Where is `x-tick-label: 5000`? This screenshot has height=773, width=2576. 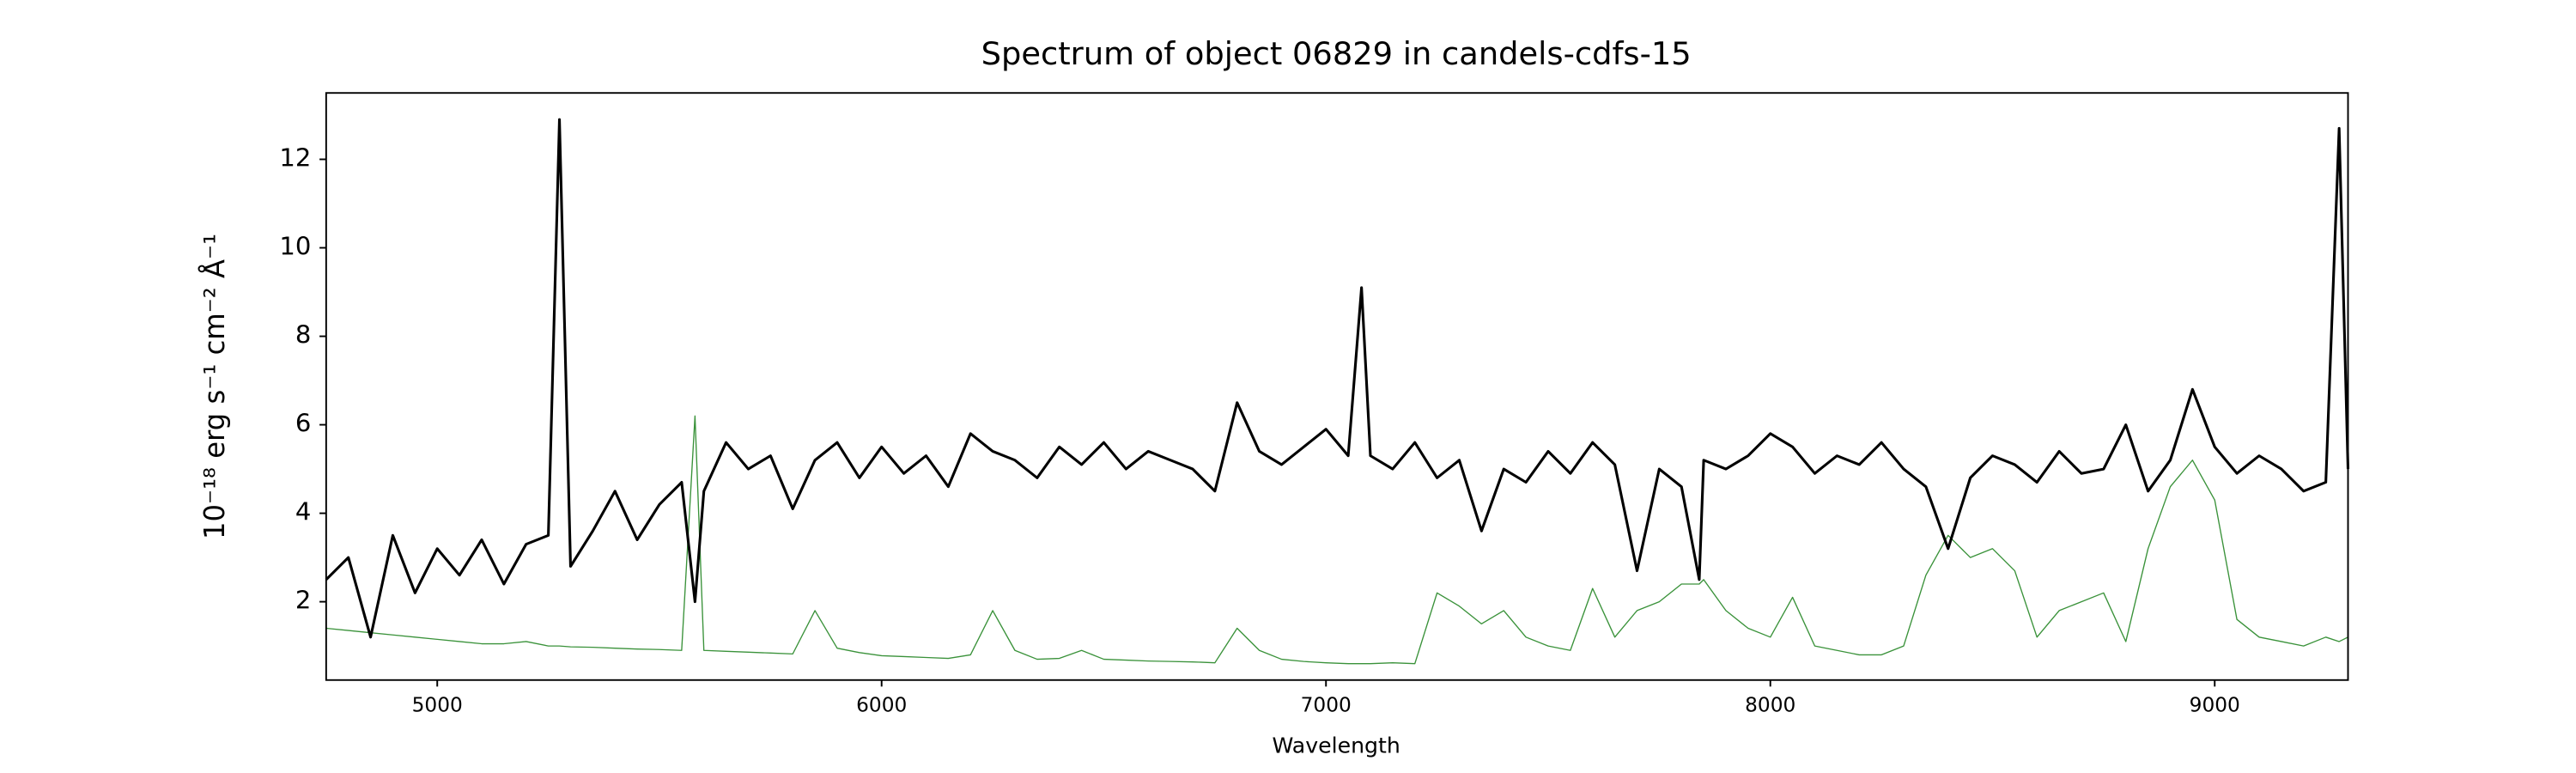 x-tick-label: 5000 is located at coordinates (438, 706).